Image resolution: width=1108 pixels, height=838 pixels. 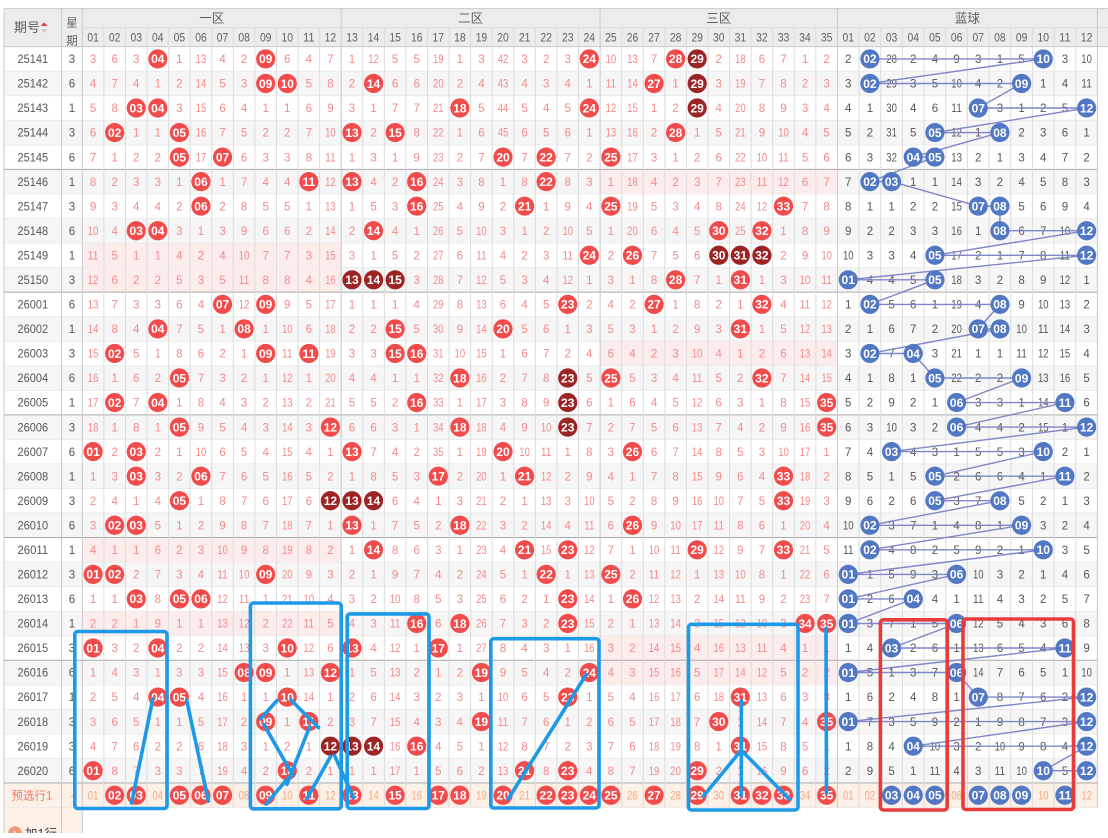 I want to click on svg-text: 18, so click(x=330, y=330).